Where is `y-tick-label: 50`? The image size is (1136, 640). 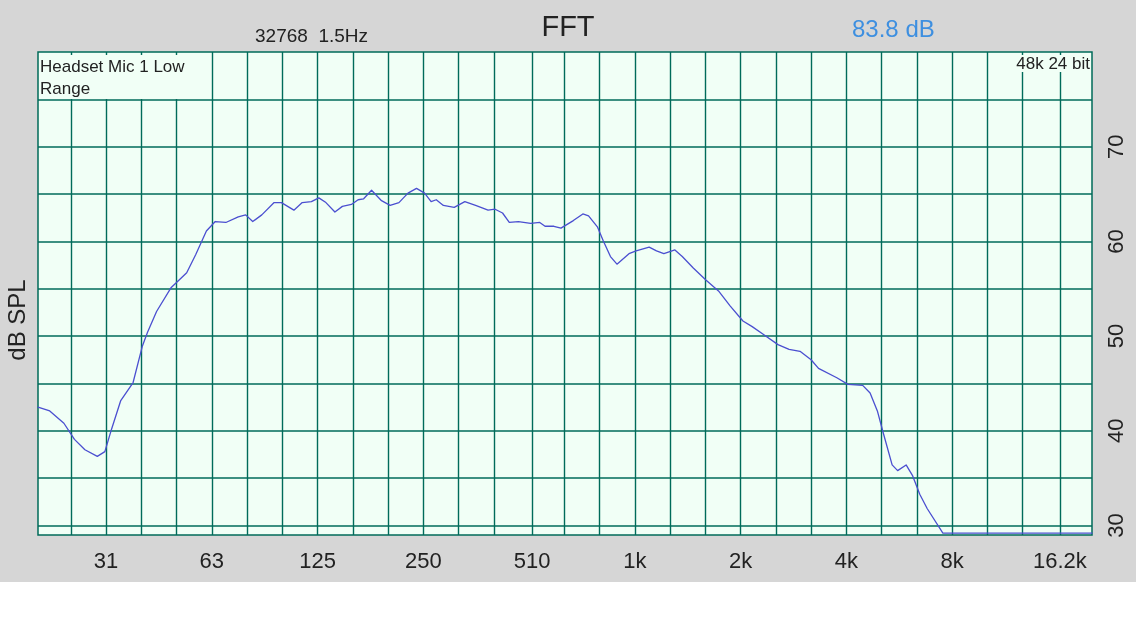
y-tick-label: 50 is located at coordinates (1115, 336).